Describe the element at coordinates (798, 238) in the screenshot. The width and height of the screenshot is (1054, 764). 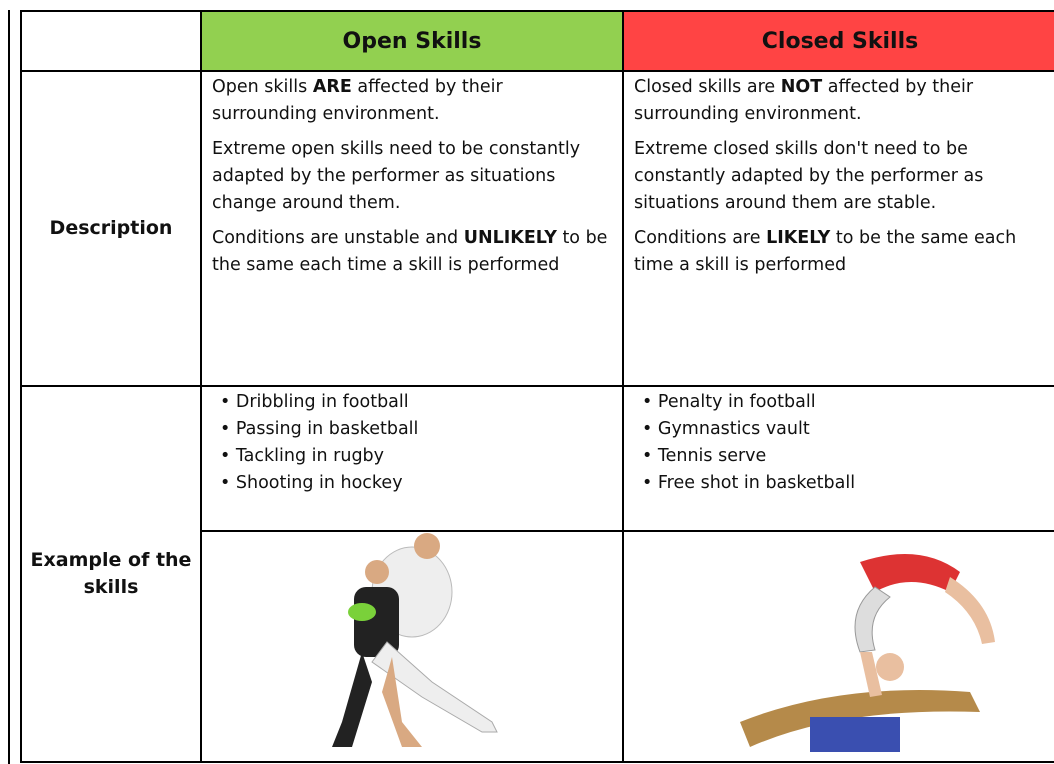
I see `emphasis: LIKELY` at that location.